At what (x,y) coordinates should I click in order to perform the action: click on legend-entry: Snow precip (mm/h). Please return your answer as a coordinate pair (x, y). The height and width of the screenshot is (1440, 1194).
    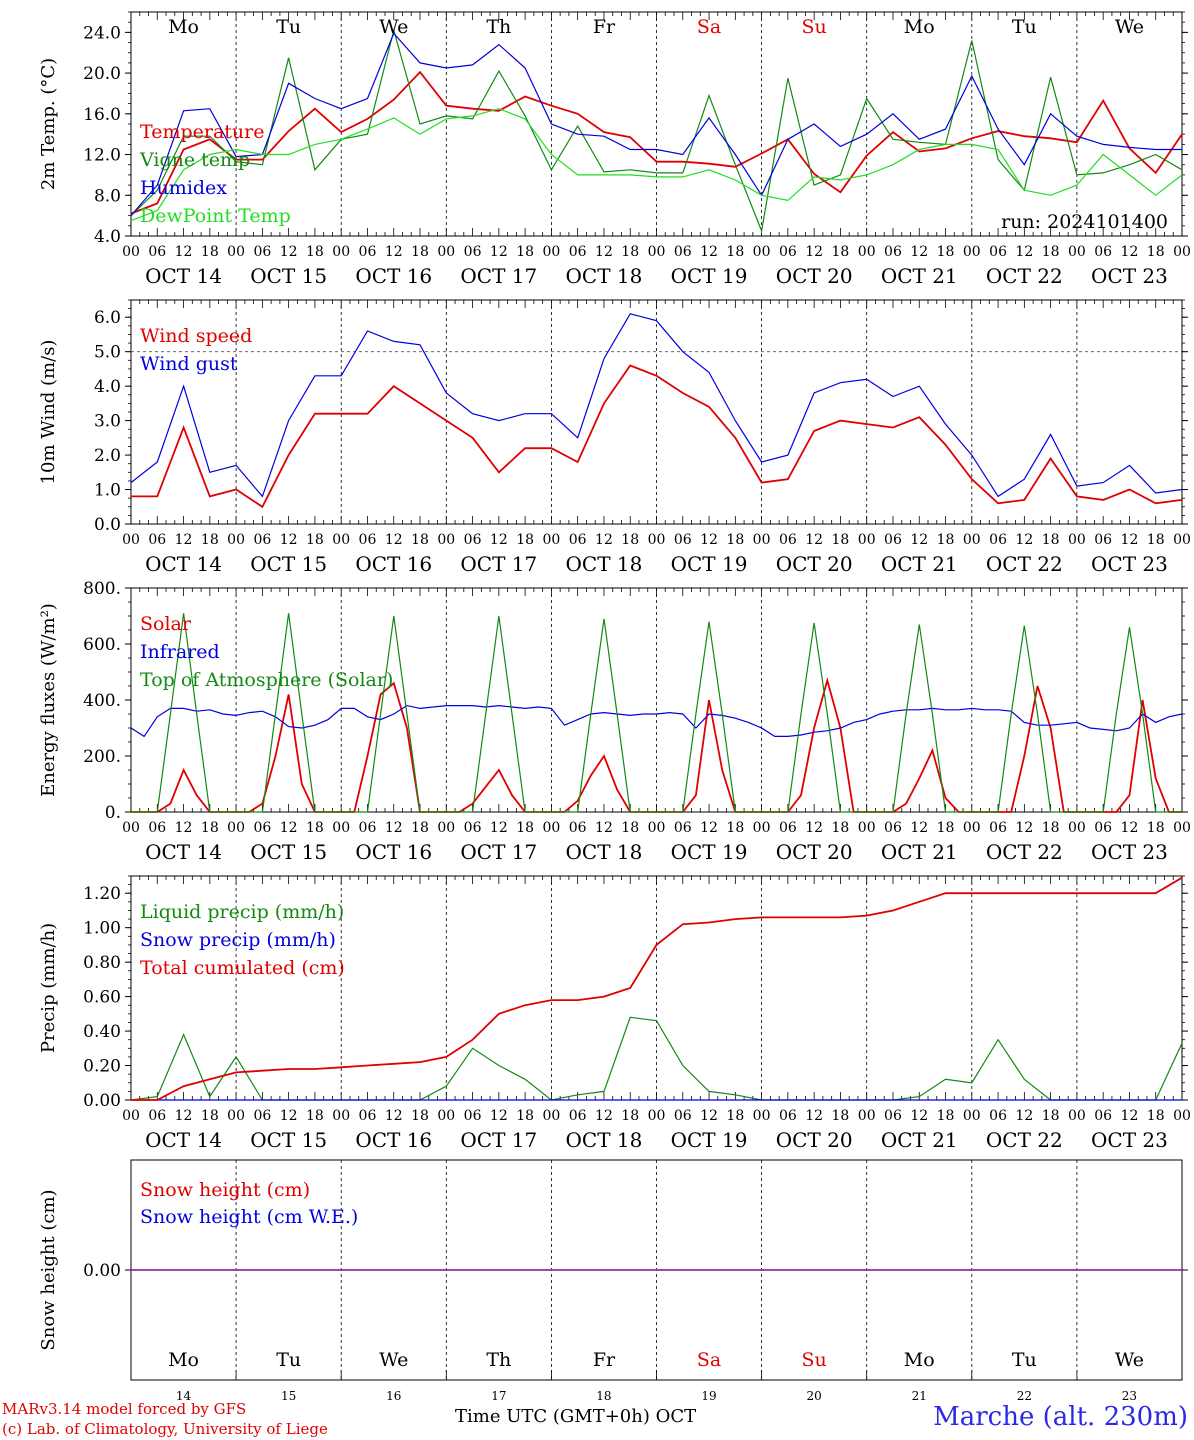
    Looking at the image, I should click on (238, 940).